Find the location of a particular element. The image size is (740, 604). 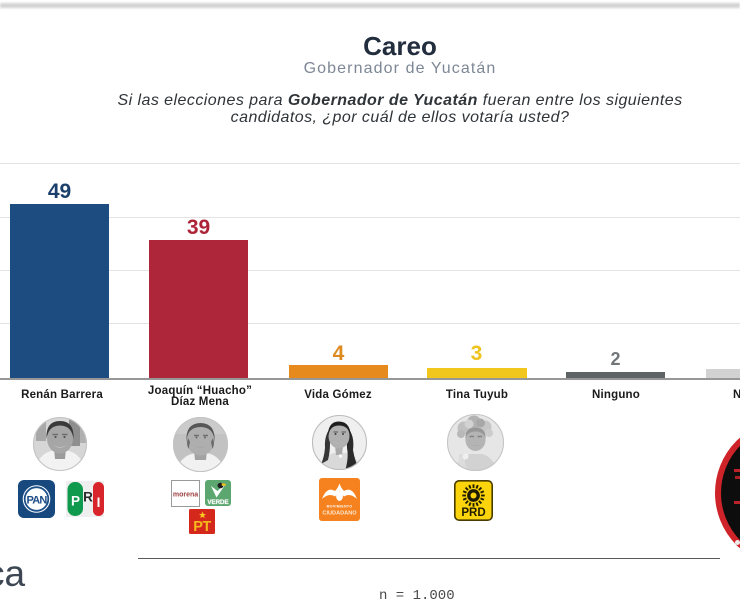

svg-text: morena is located at coordinates (185, 495).